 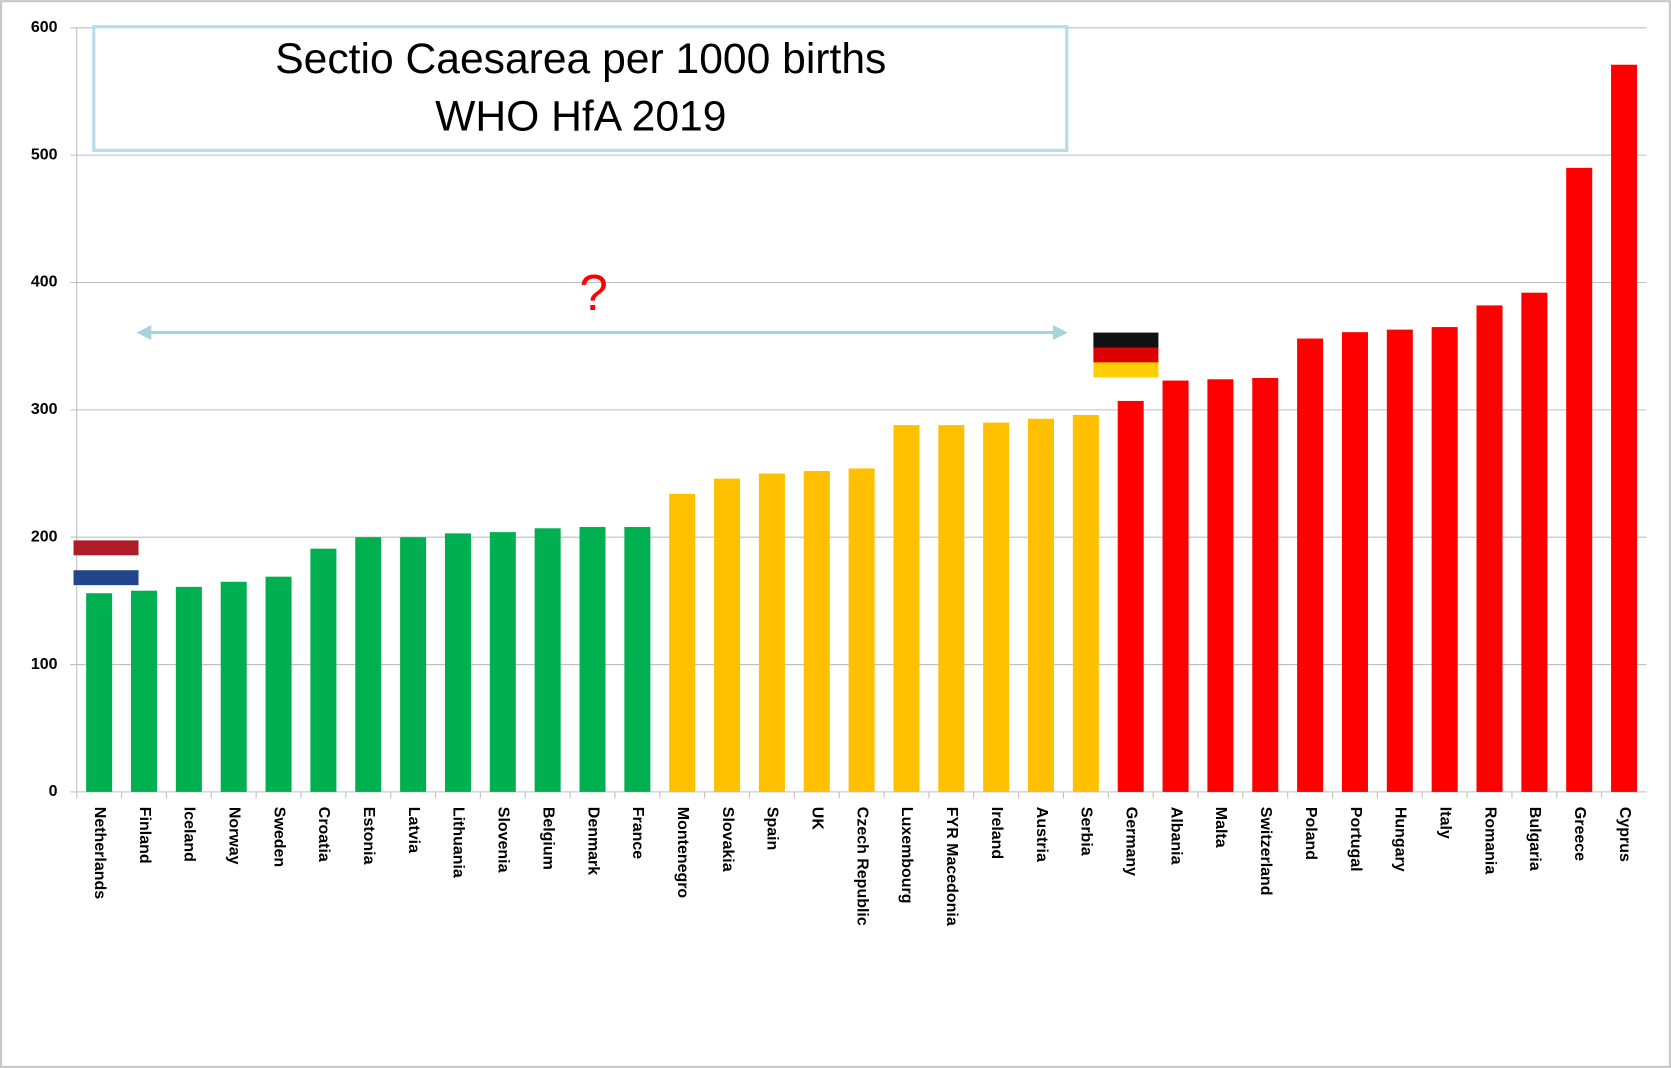 What do you see at coordinates (602, 333) in the screenshot?
I see `range-arrow` at bounding box center [602, 333].